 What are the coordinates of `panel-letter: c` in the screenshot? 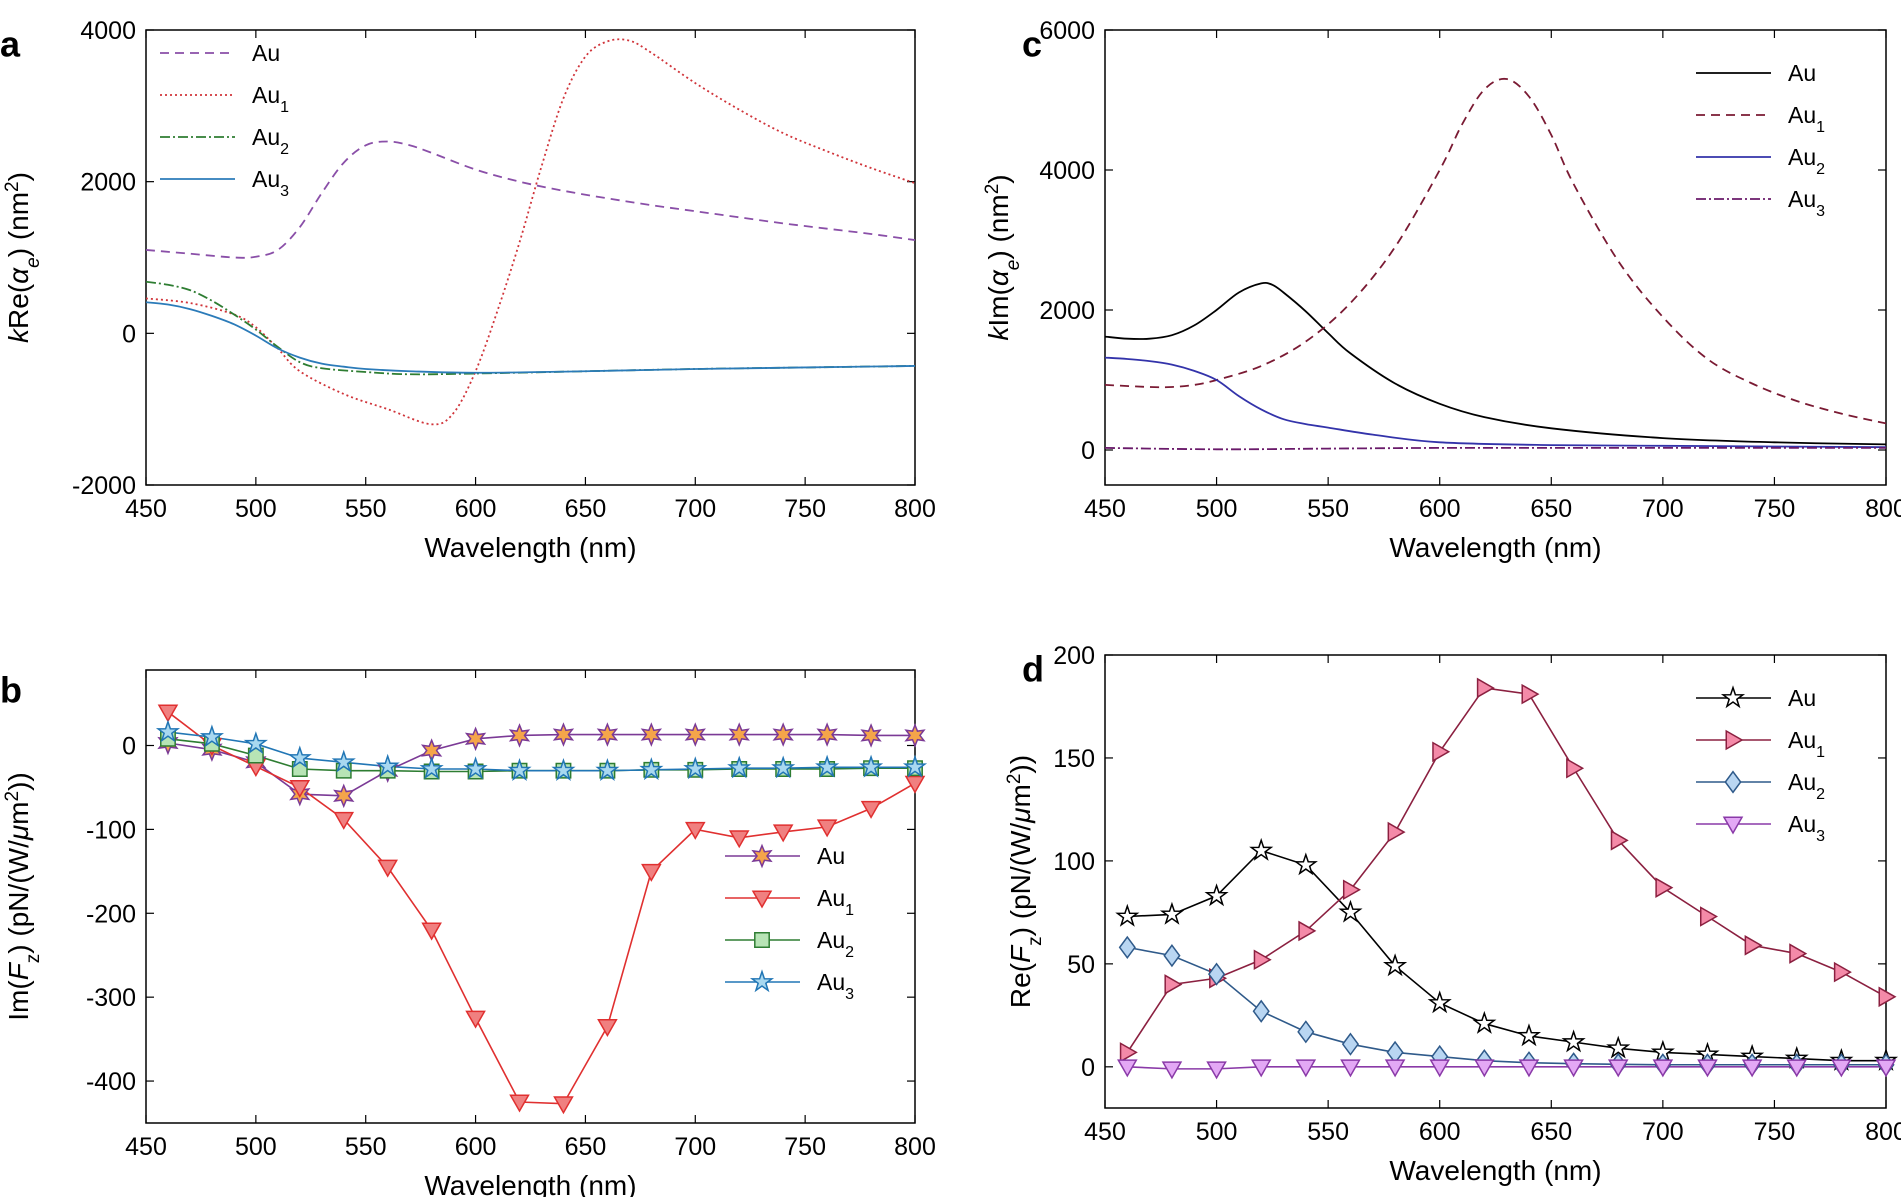 It's located at (1032, 43).